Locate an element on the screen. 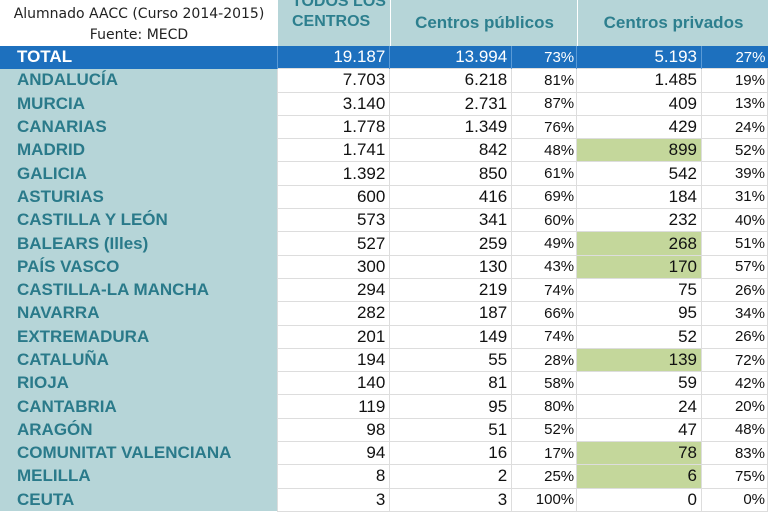 Image resolution: width=768 pixels, height=512 pixels. cell-privados-pct: 26% is located at coordinates (734, 290).